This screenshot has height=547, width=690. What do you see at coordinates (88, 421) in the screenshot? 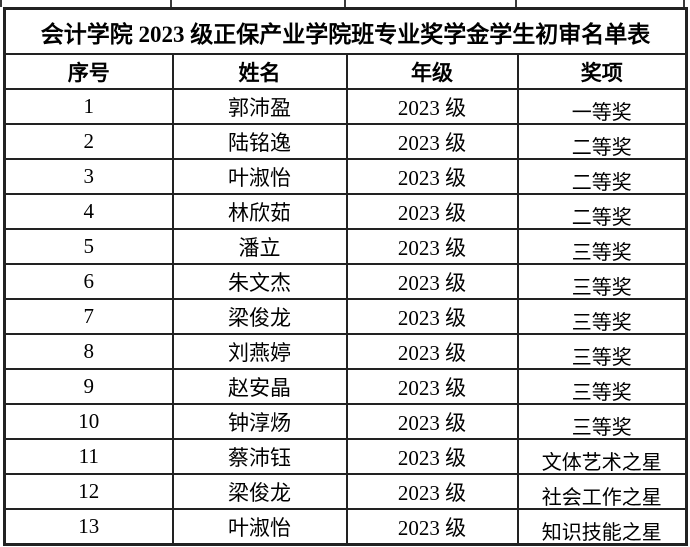
I see `cell-serial: 10` at bounding box center [88, 421].